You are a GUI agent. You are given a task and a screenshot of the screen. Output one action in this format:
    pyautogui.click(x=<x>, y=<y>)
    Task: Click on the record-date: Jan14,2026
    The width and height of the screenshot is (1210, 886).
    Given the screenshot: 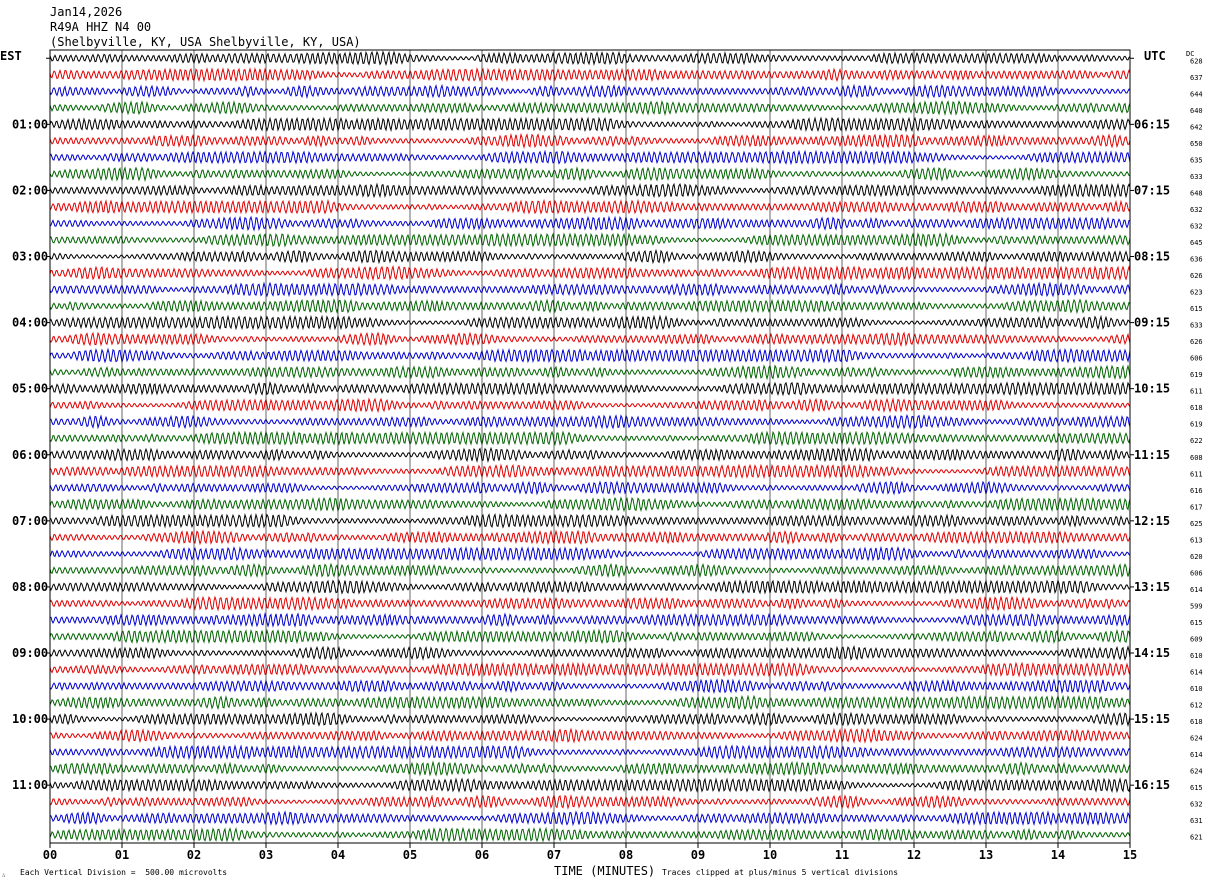 What is the action you would take?
    pyautogui.click(x=86, y=12)
    